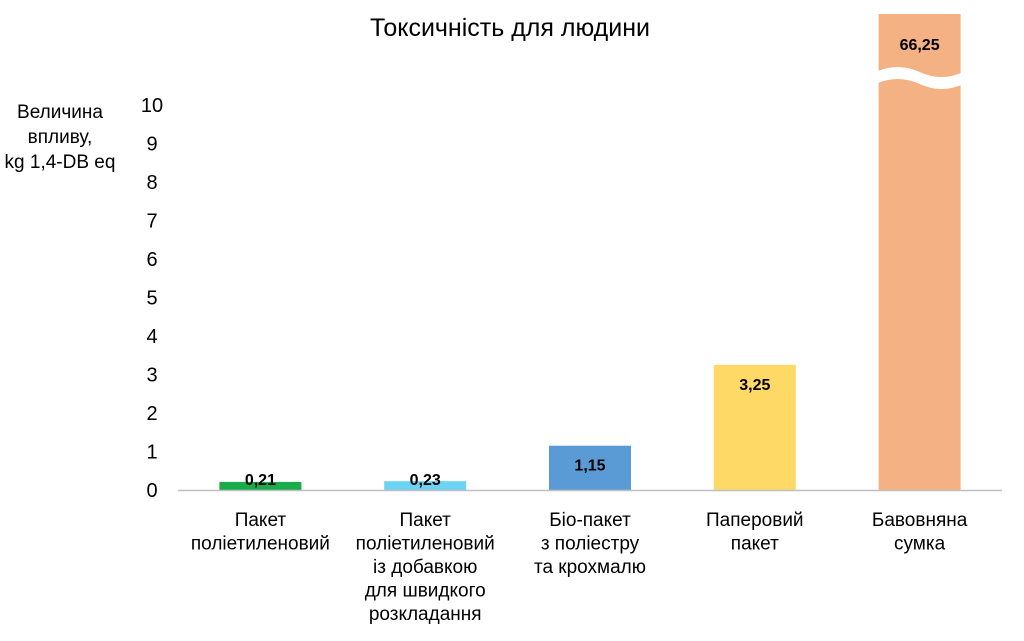  I want to click on y-tick-label: 3, so click(151, 376).